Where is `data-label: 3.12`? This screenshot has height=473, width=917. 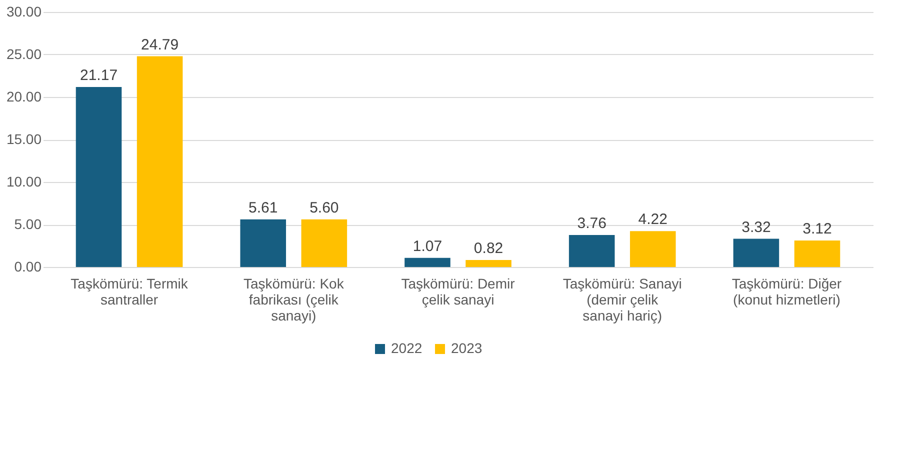
data-label: 3.12 is located at coordinates (817, 229).